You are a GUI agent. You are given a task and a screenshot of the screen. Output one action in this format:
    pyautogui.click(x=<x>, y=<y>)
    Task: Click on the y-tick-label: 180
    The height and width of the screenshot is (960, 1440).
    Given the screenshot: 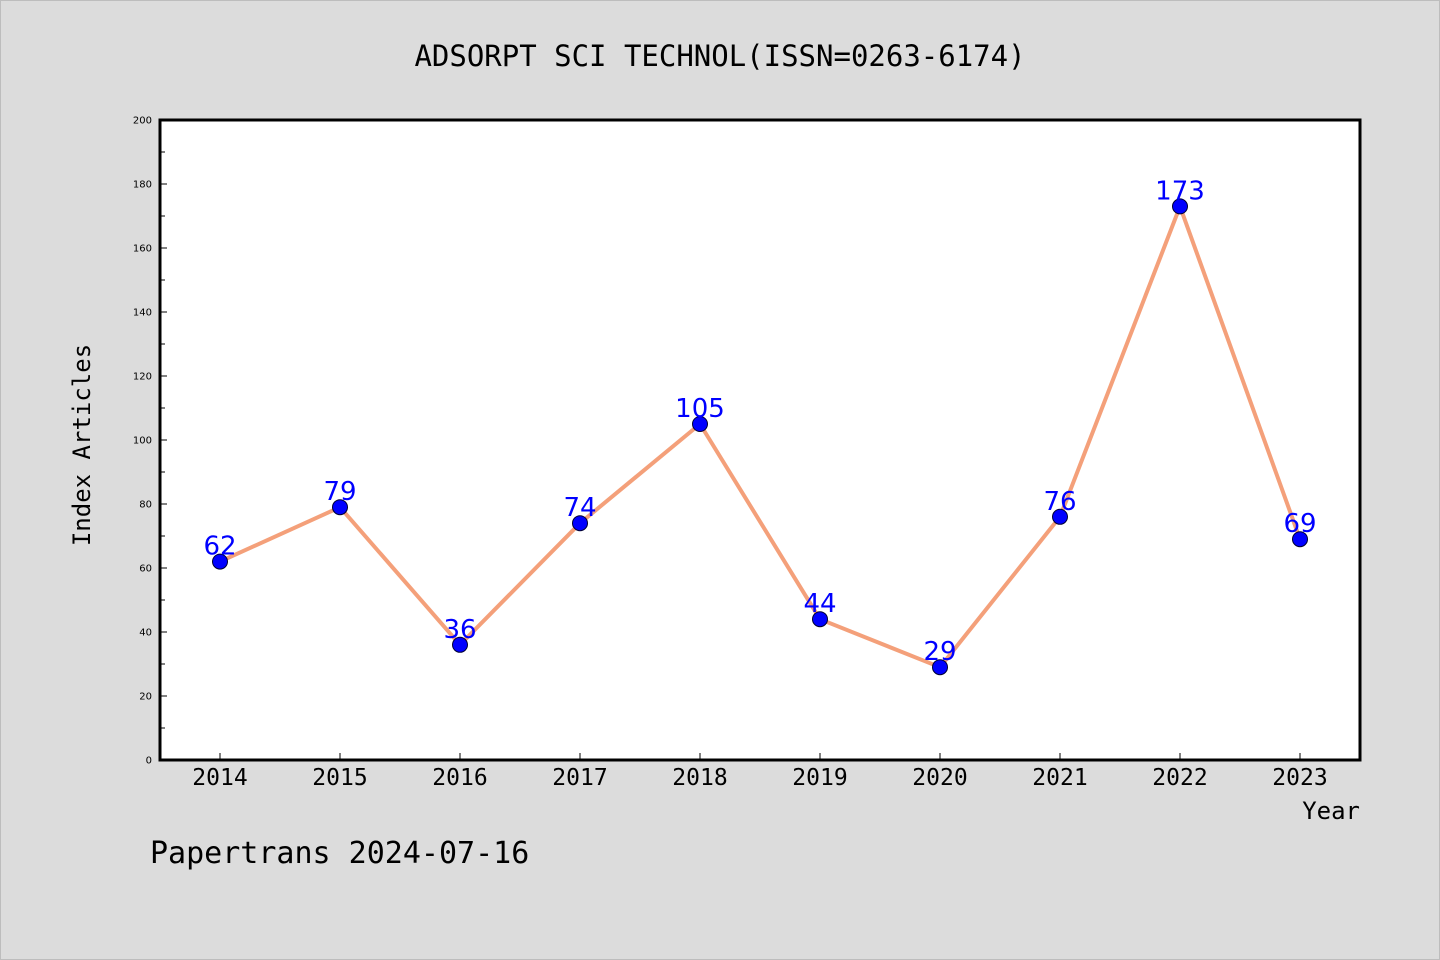 What is the action you would take?
    pyautogui.click(x=142, y=185)
    